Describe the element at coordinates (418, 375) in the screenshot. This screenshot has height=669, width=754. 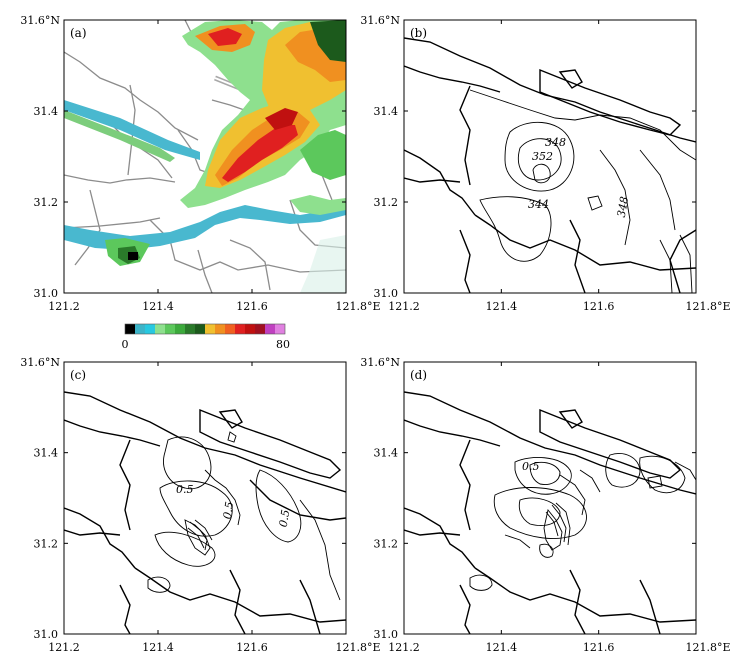
I see `panel-d-label: (d)` at that location.